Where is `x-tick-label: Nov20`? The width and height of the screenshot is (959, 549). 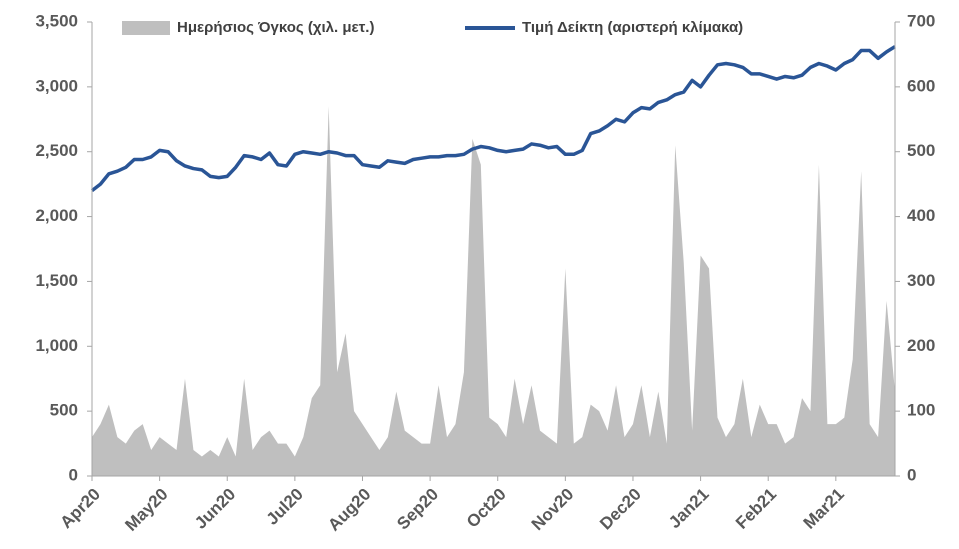
x-tick-label: Nov20 is located at coordinates (553, 510).